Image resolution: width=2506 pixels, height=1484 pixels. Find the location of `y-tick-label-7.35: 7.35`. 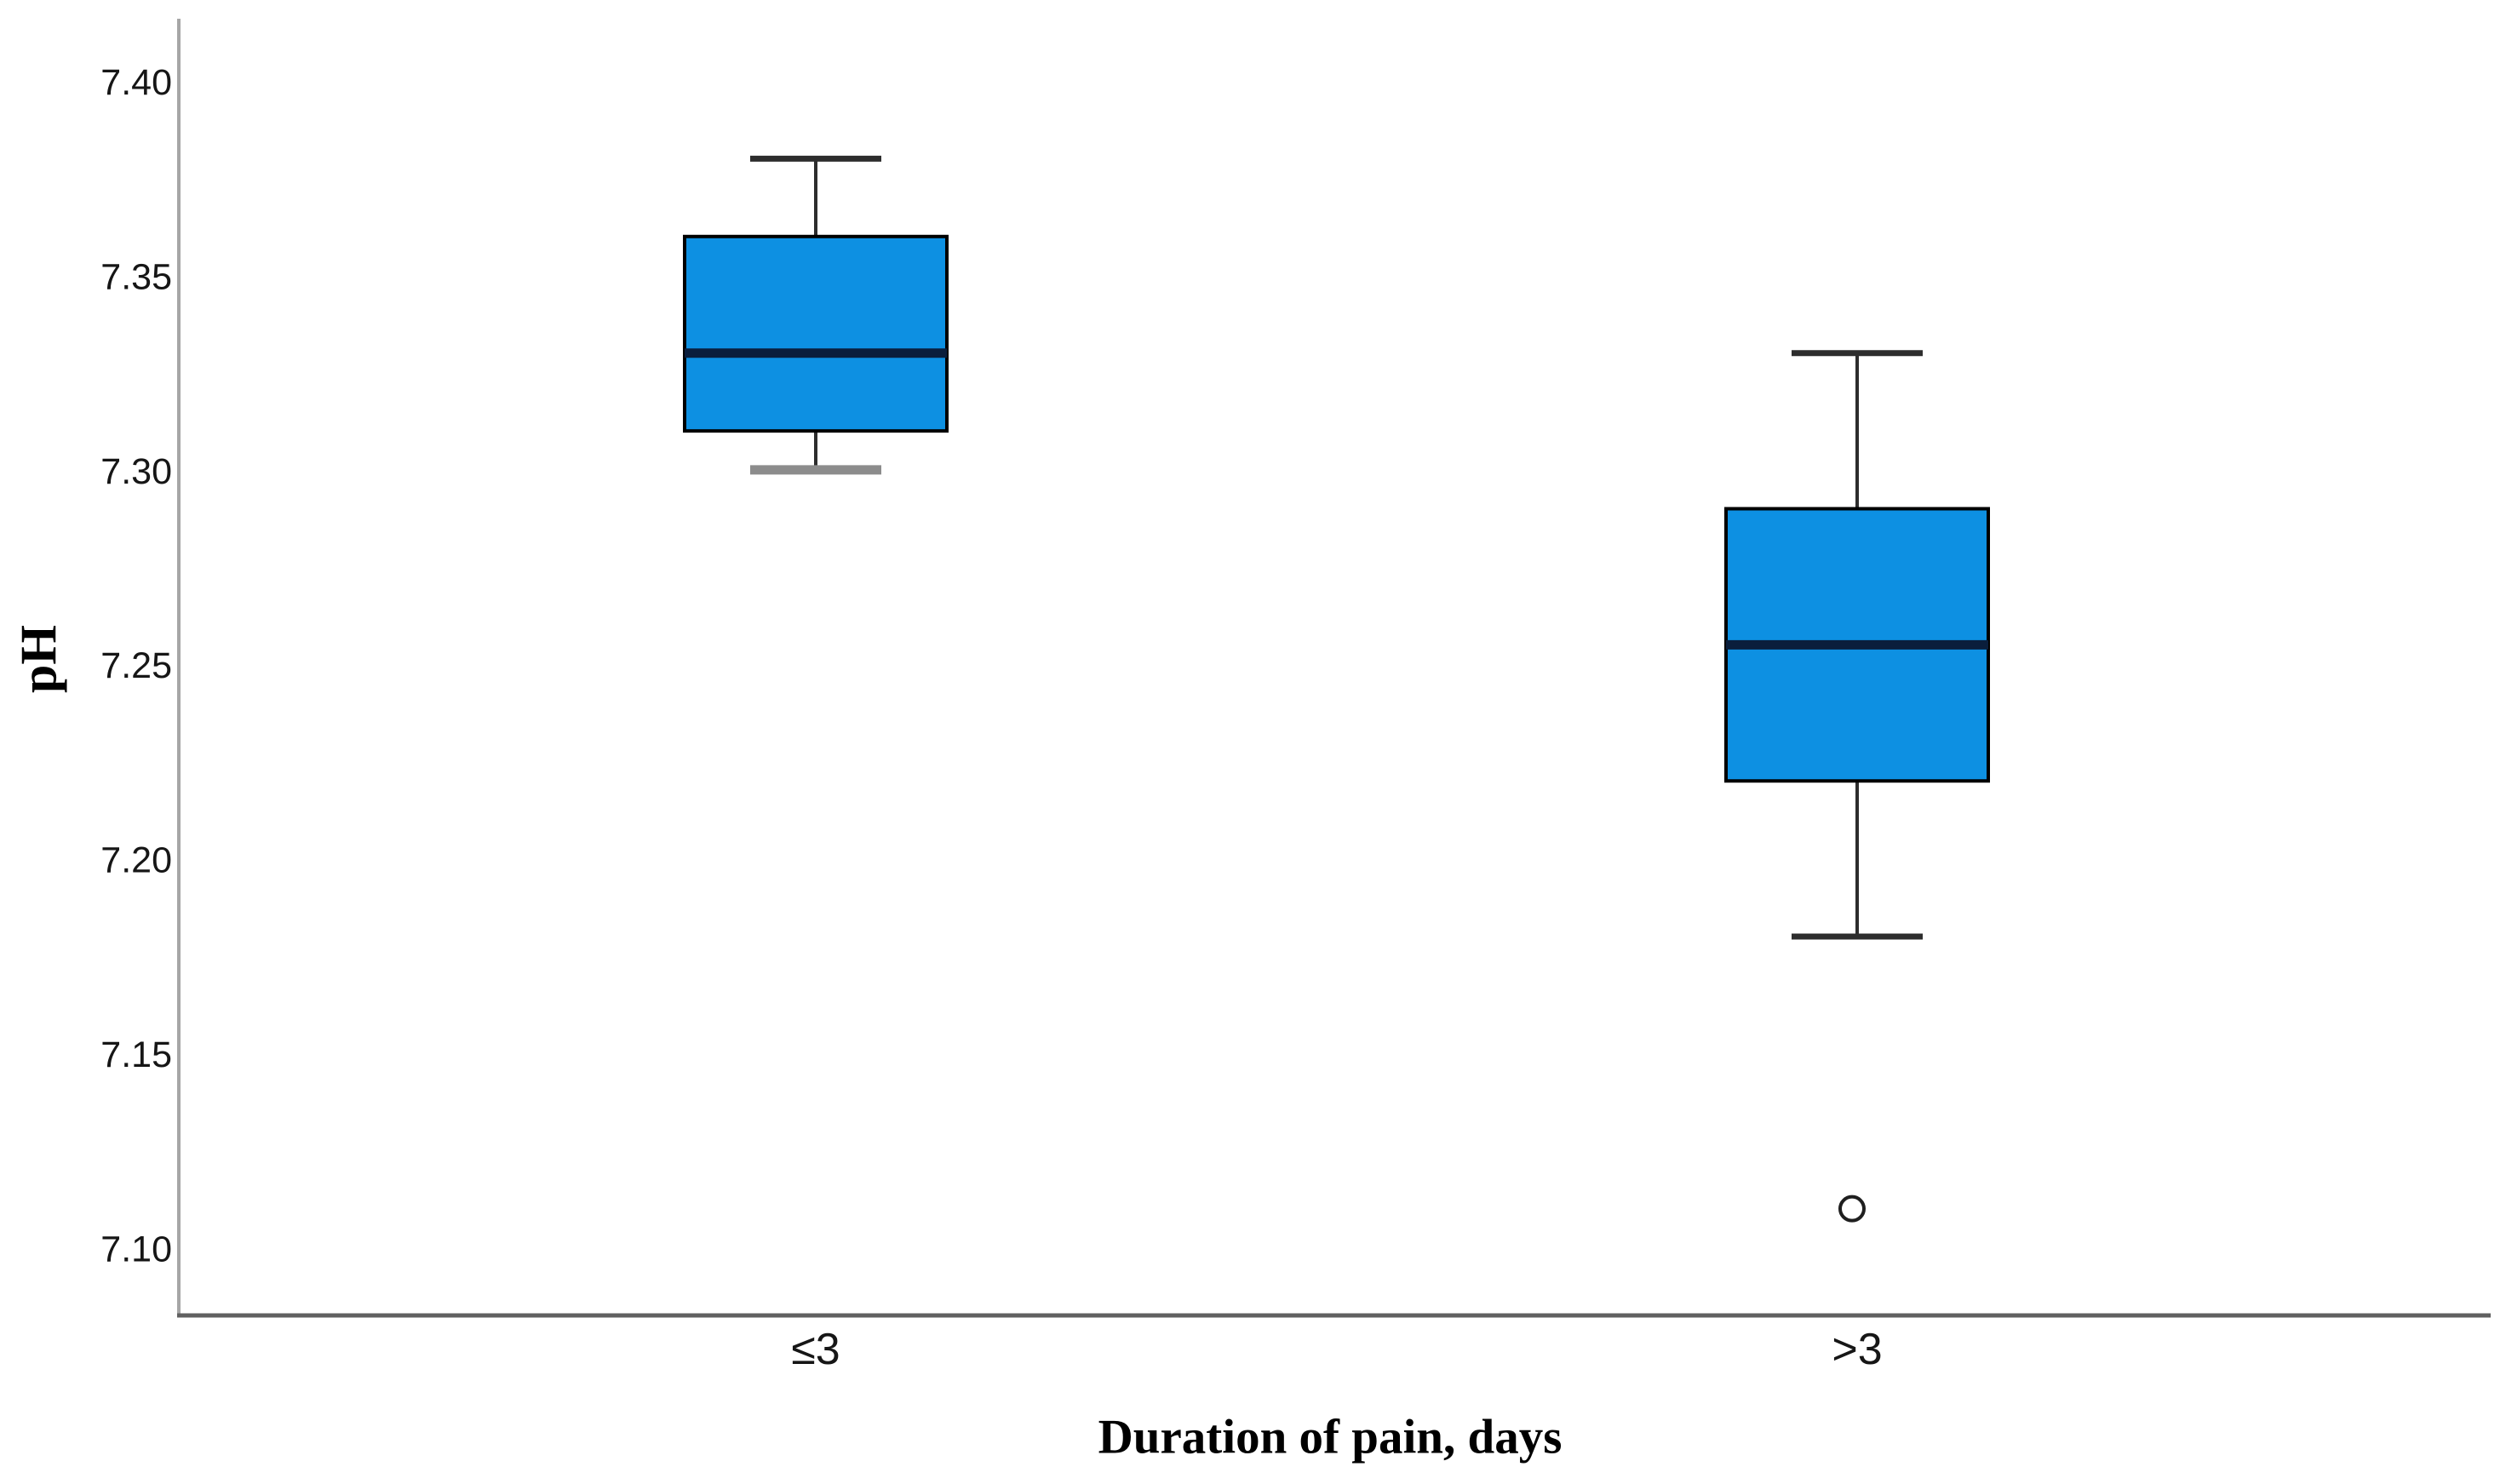

y-tick-label-7.35: 7.35 is located at coordinates (136, 276).